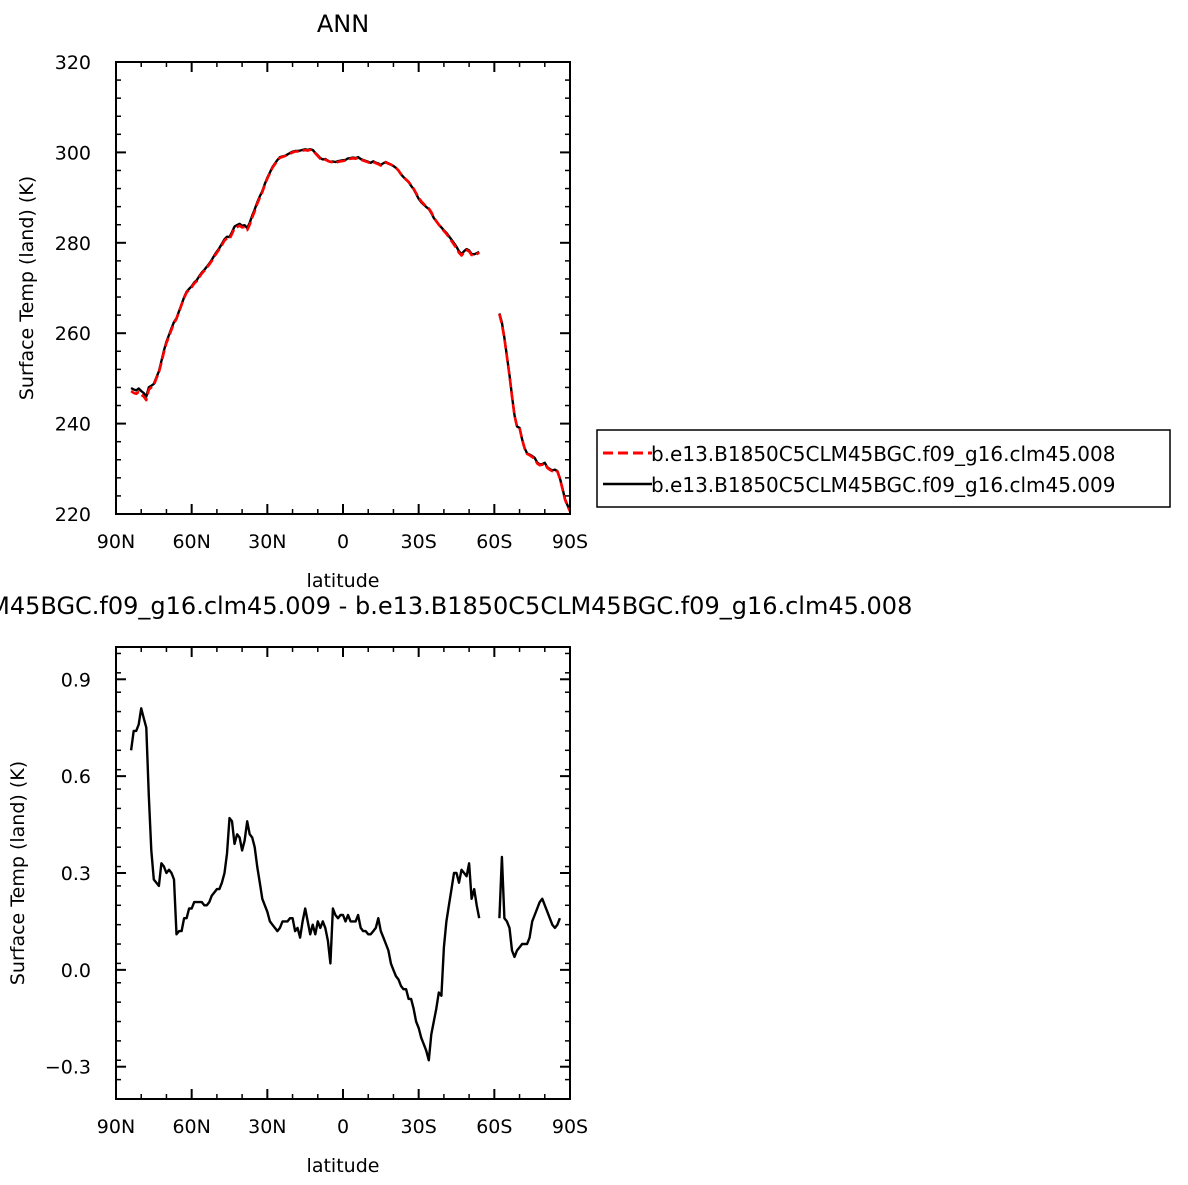  What do you see at coordinates (343, 581) in the screenshot?
I see `top-xlabel: latitude` at bounding box center [343, 581].